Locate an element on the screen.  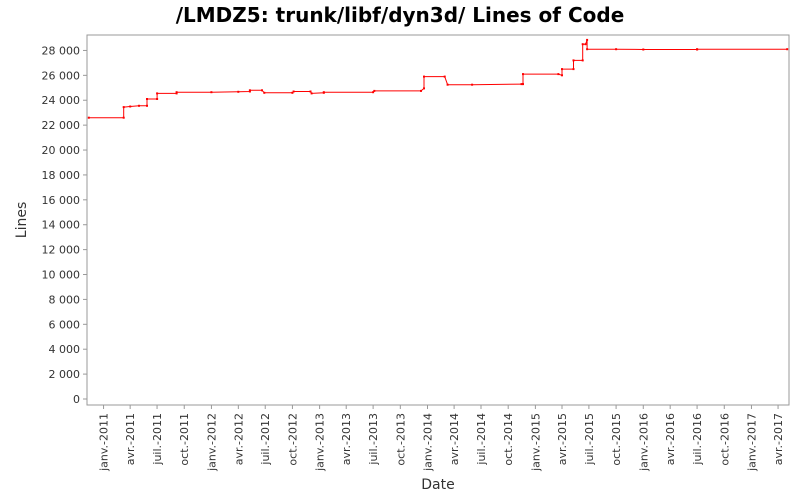
x-tick-label: avr.-2016 is located at coordinates (670, 439).